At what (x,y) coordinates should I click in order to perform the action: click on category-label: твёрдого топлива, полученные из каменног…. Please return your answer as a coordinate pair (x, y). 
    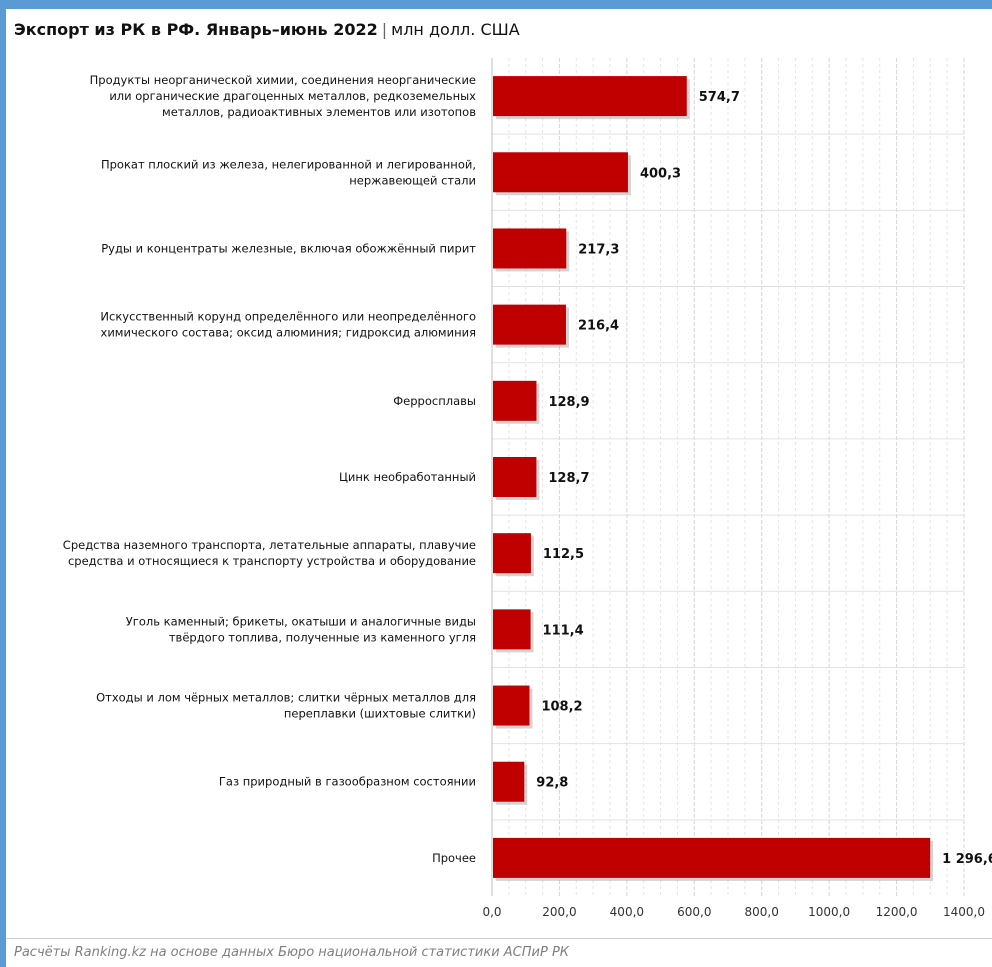
    Looking at the image, I should click on (322, 637).